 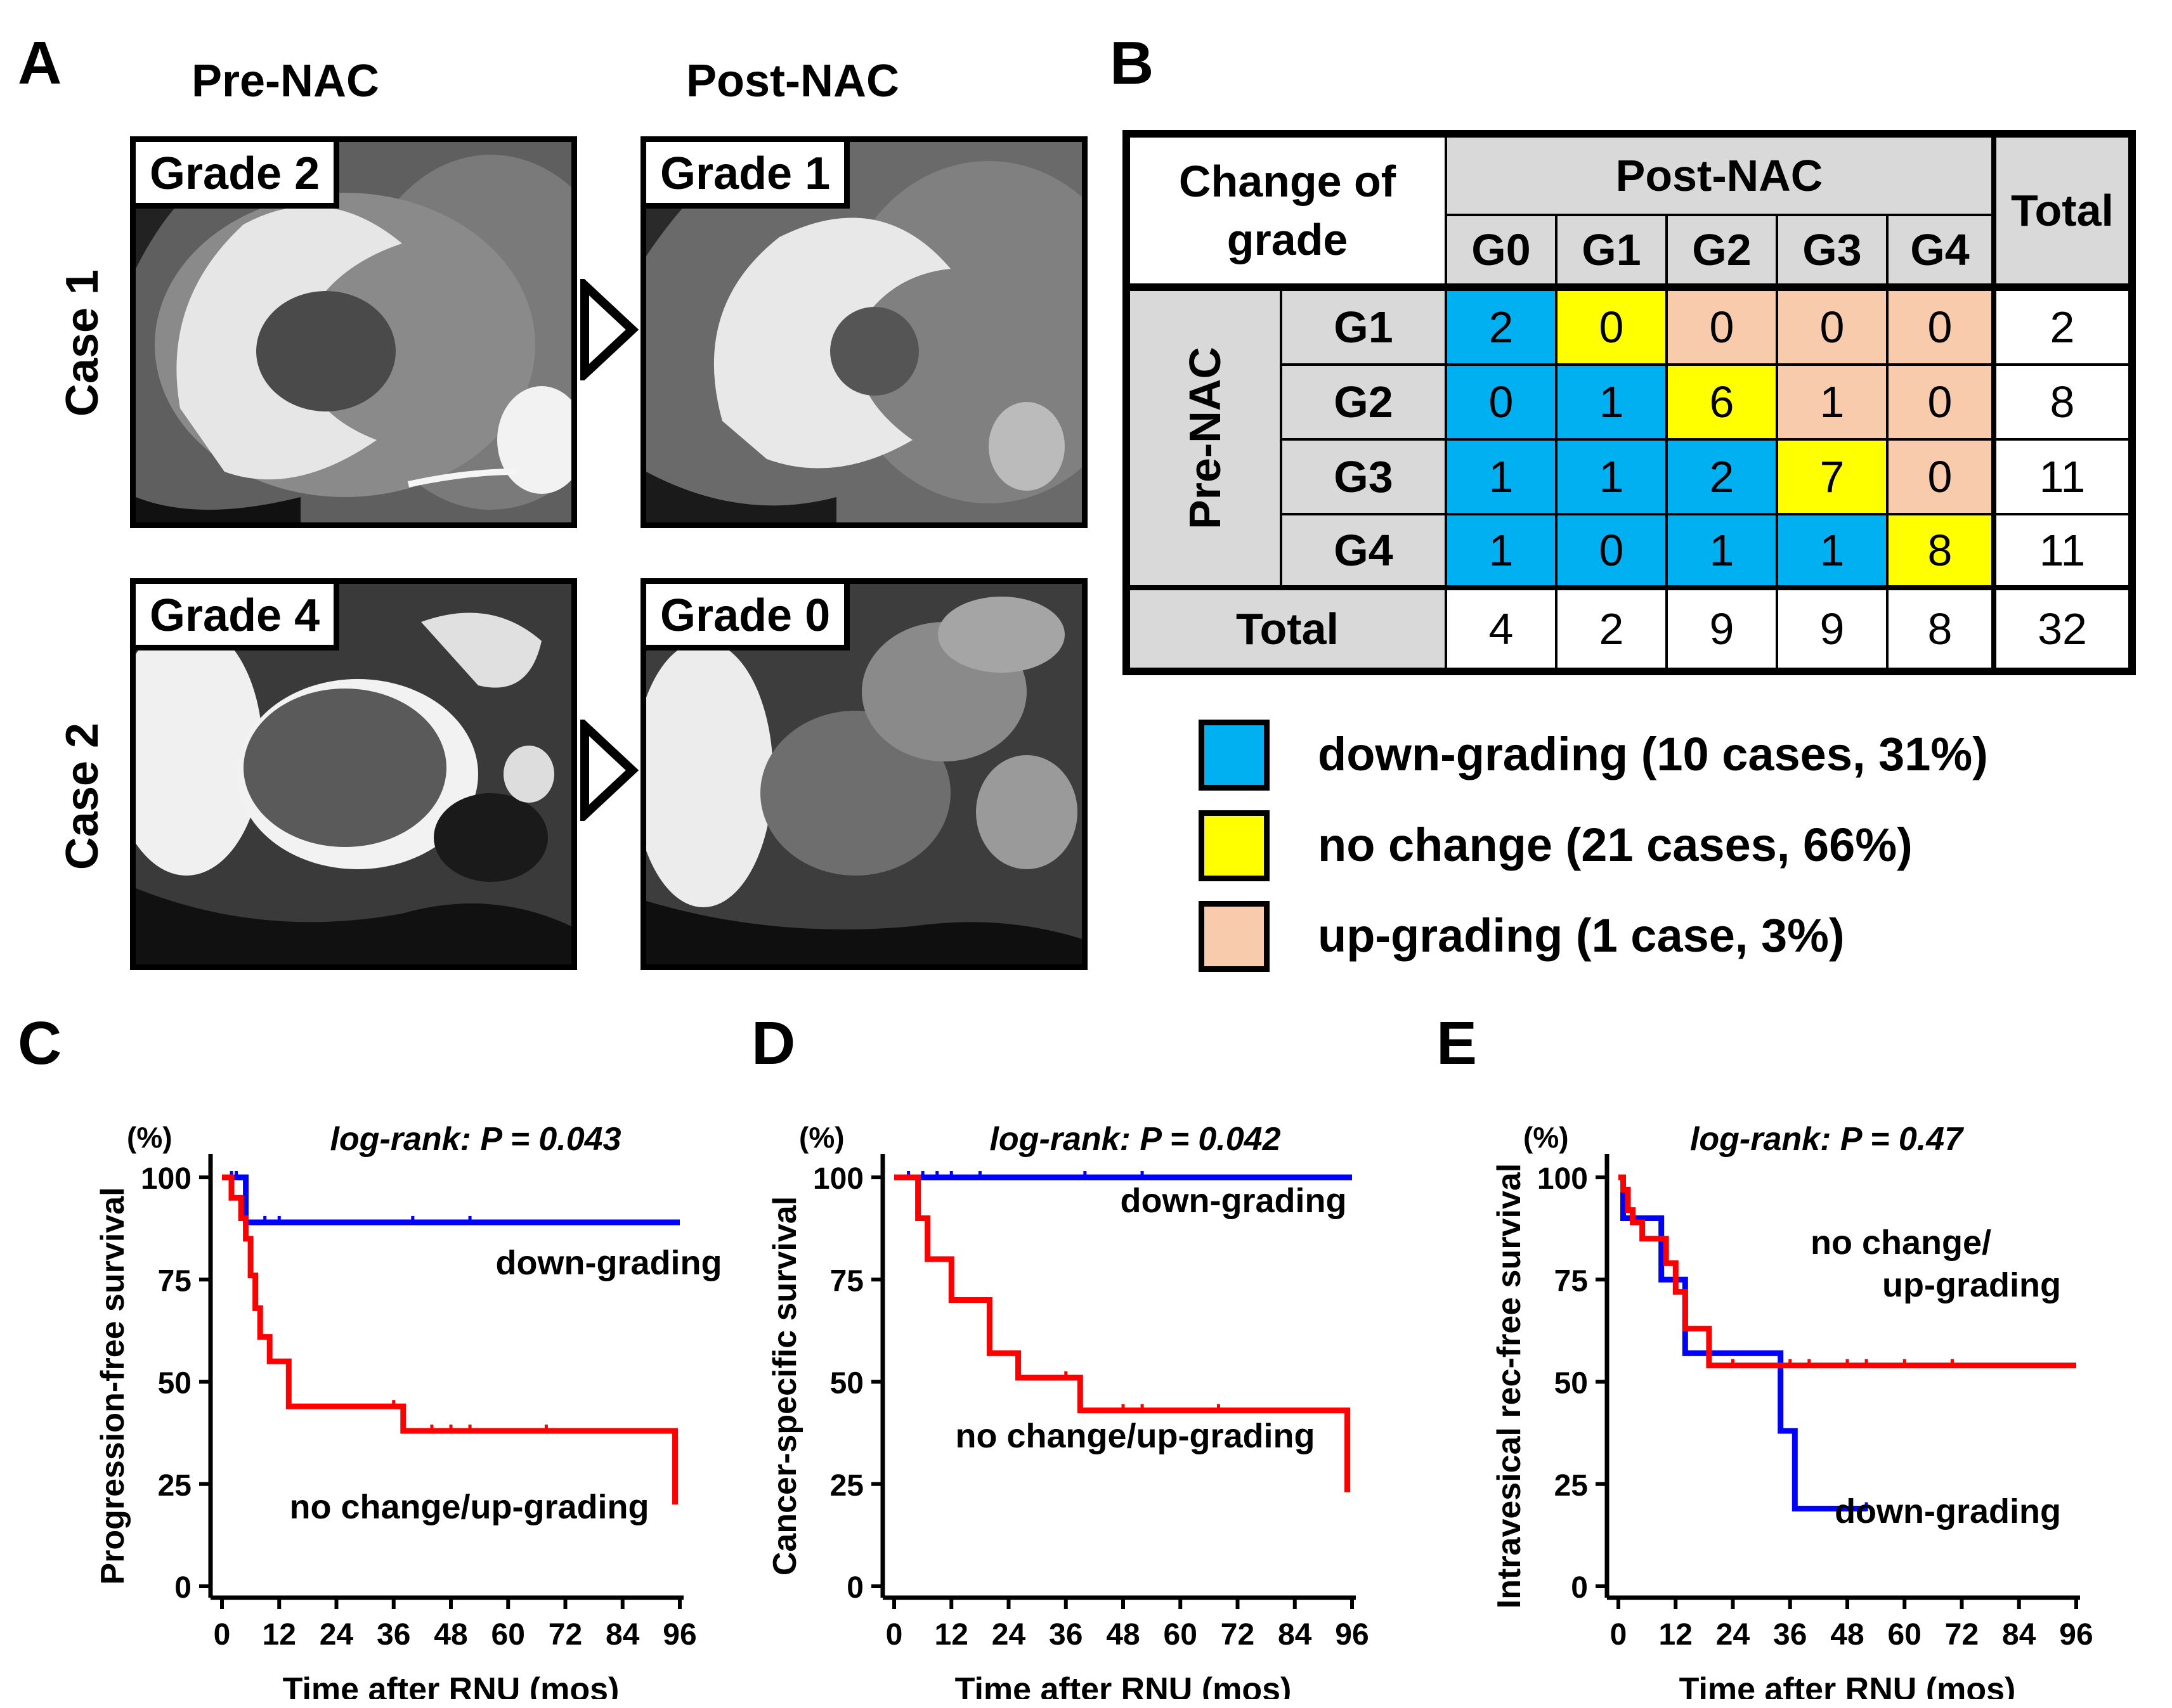 I want to click on legend-text-up: up-grading (1 case, 3%), so click(x=1581, y=936).